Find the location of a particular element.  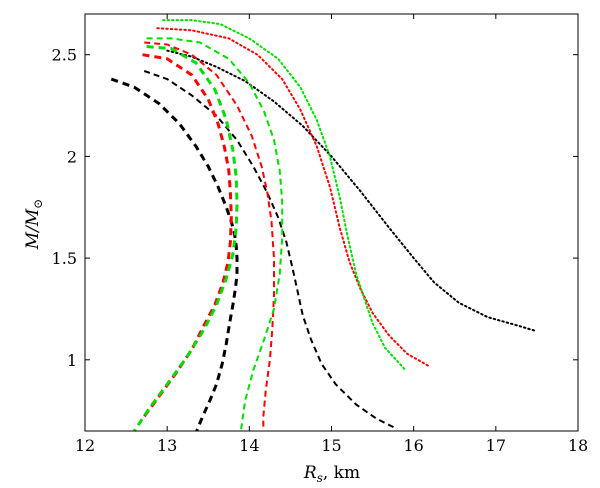

y-axis-label: M/M⊙ is located at coordinates (34, 225).